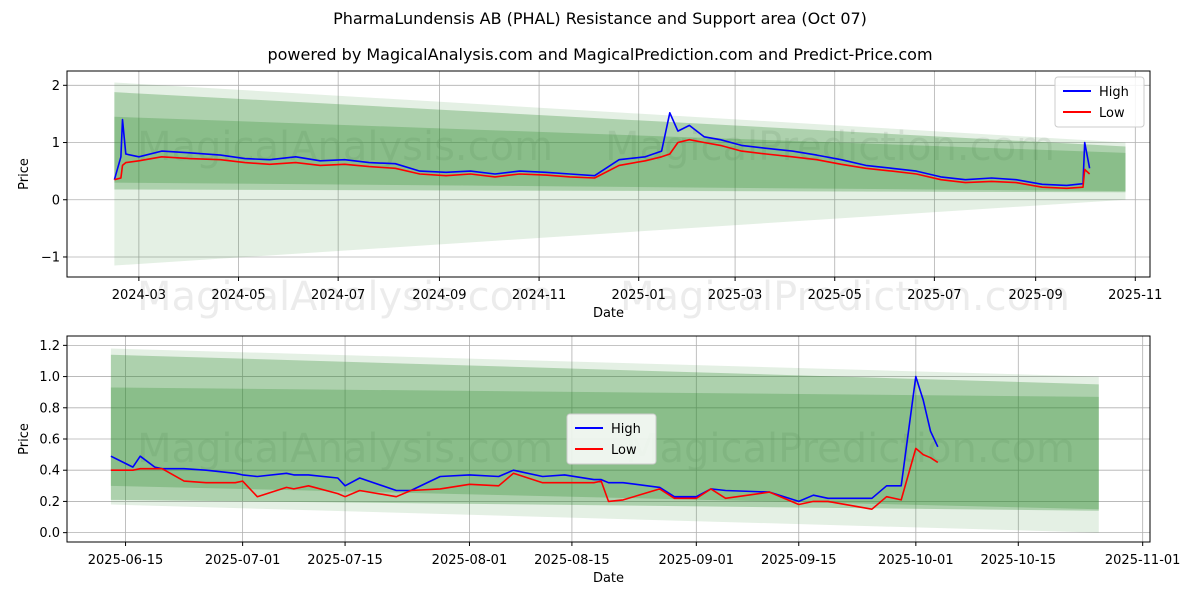  What do you see at coordinates (1143, 560) in the screenshot?
I see `x-tick-label: 2025-11-01` at bounding box center [1143, 560].